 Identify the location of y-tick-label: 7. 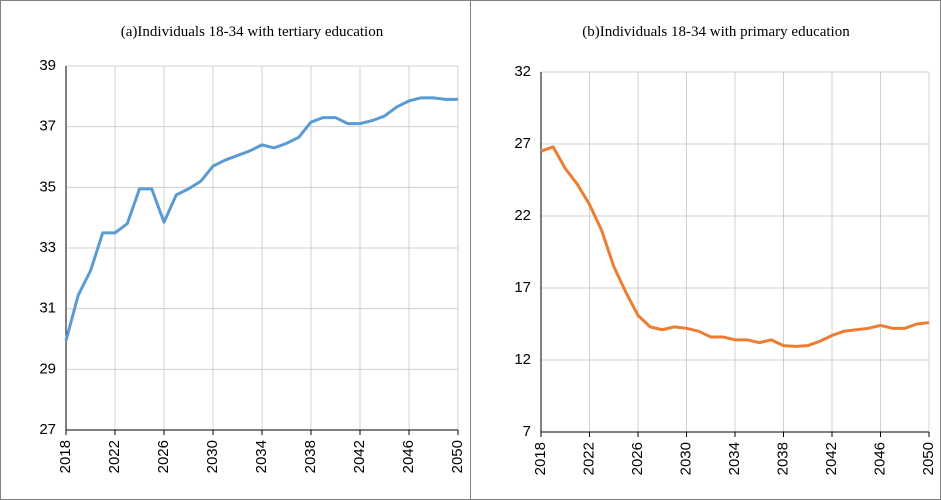
(527, 431).